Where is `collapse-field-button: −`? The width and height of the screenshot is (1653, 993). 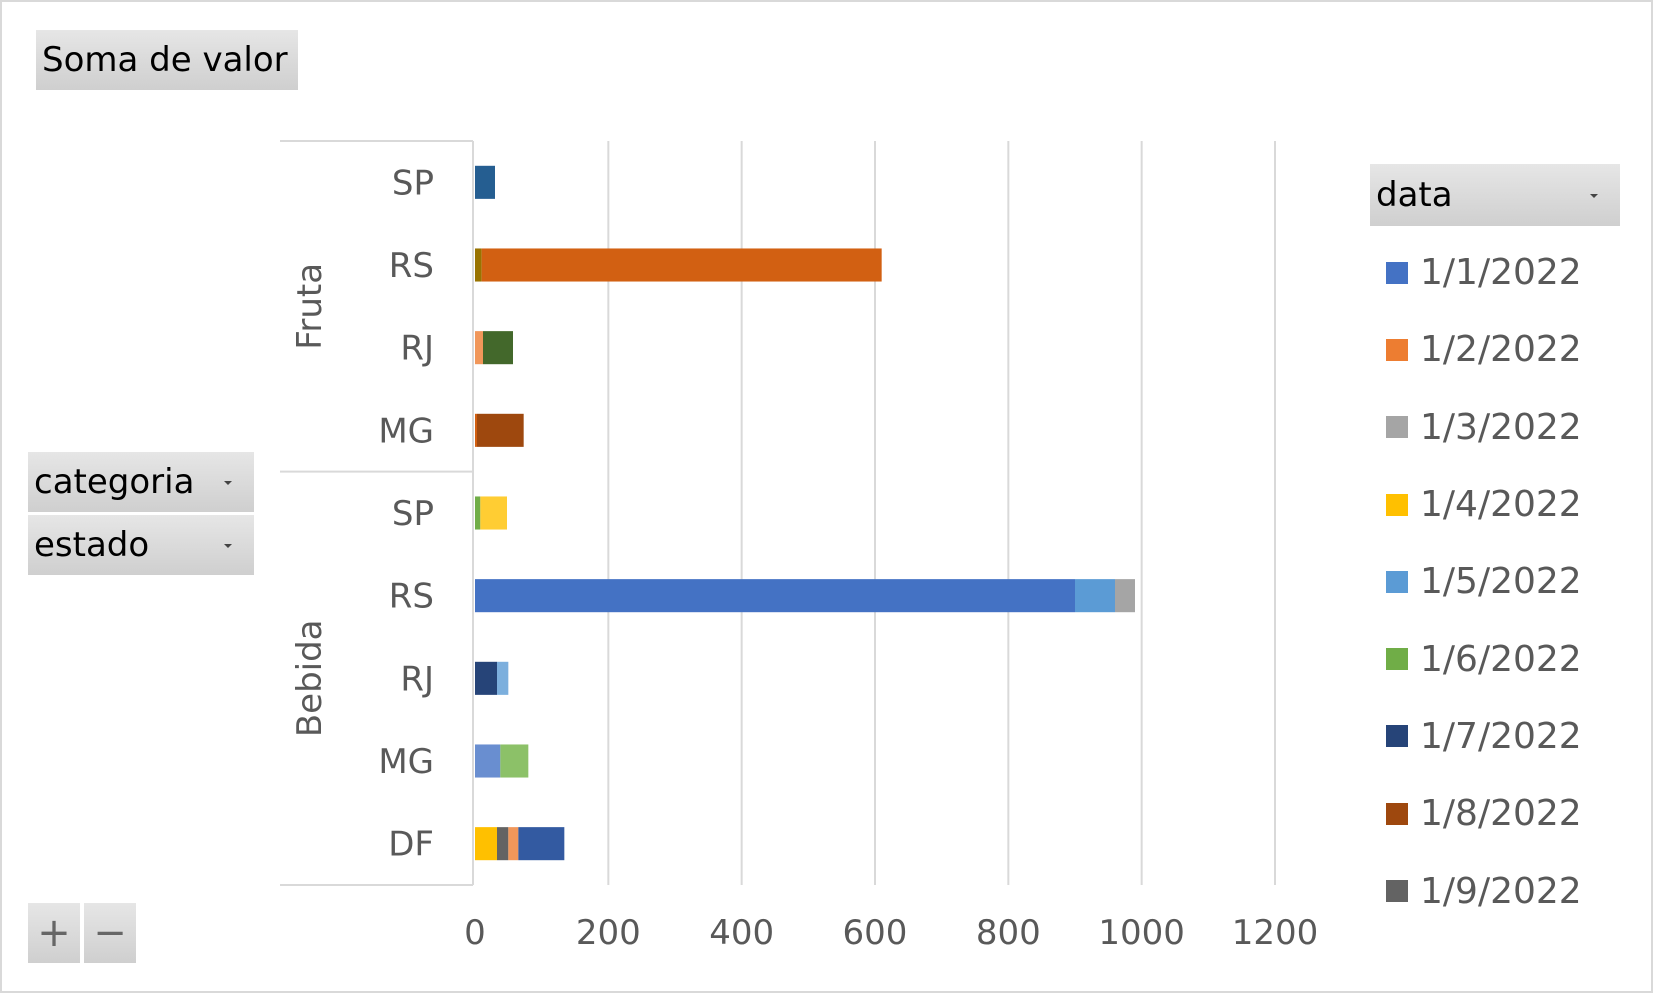
collapse-field-button: − is located at coordinates (110, 933).